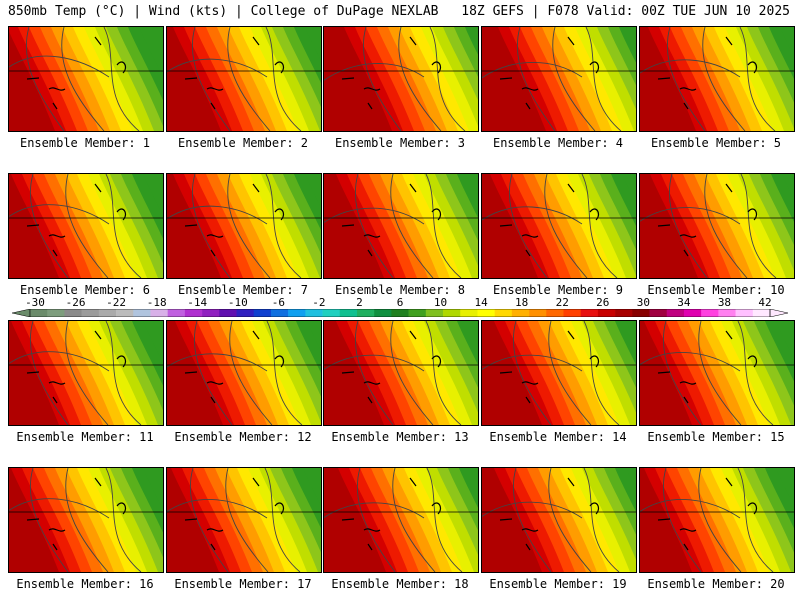  What do you see at coordinates (85, 584) in the screenshot?
I see `ensemble-member-label: Ensemble Member: 16` at bounding box center [85, 584].